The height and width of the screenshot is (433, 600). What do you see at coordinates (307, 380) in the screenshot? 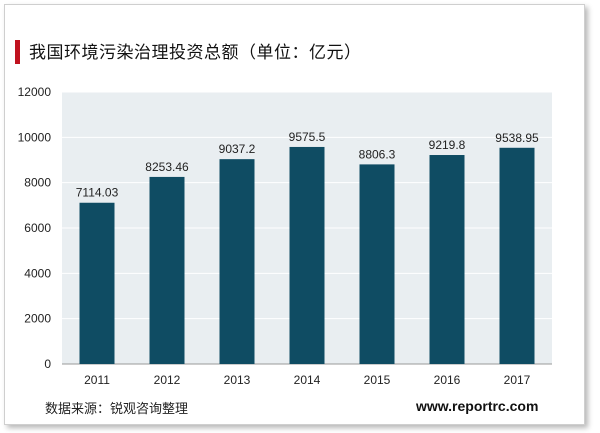
I see `x-tick-label: 2014` at bounding box center [307, 380].